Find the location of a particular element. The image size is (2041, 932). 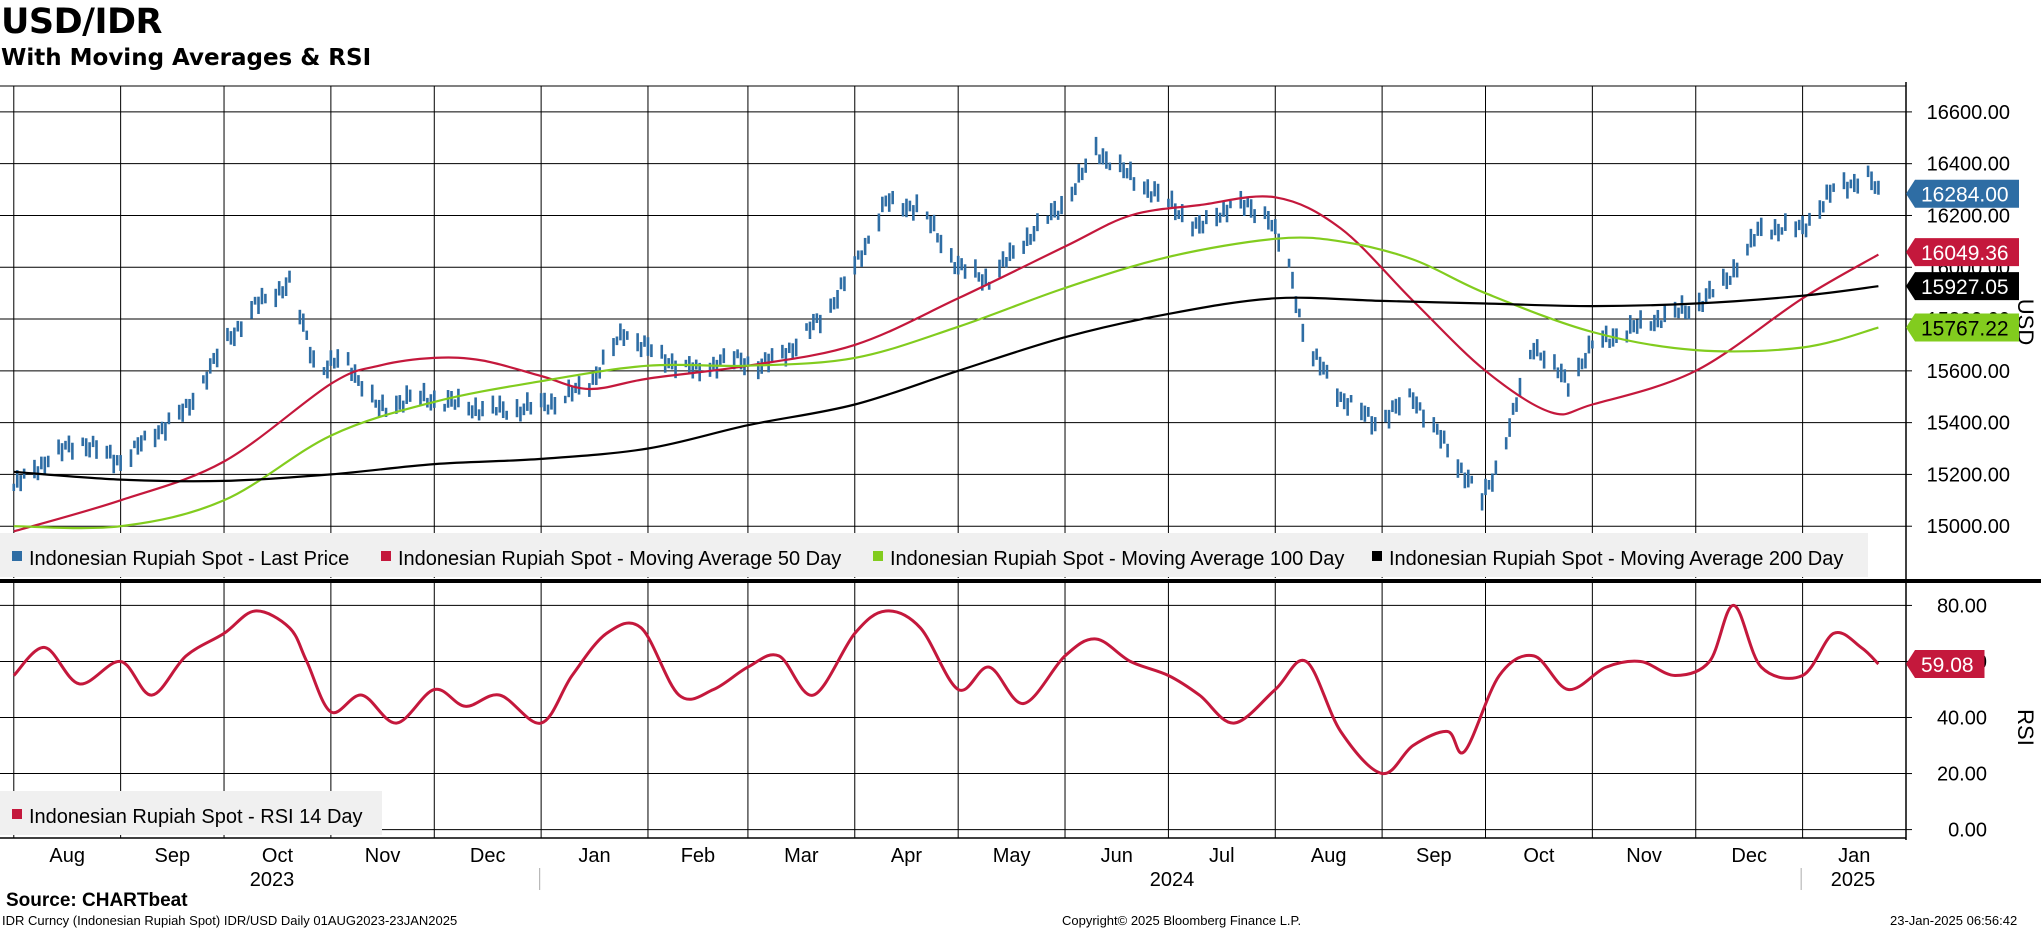

x-month-label: May is located at coordinates (1012, 856).